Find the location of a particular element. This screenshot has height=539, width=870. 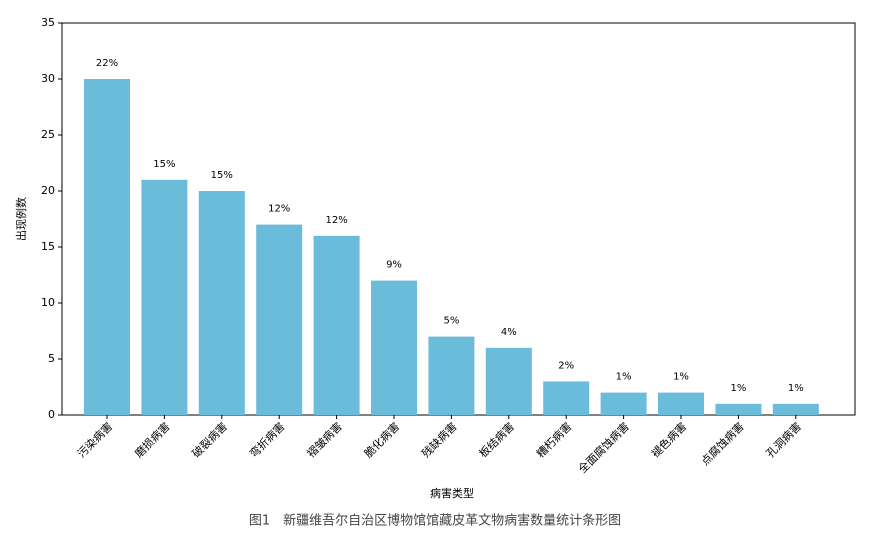

caption: 图1 新疆维吾尔自治区博物馆馆藏皮革文物病害数量统计条形图 is located at coordinates (435, 521).